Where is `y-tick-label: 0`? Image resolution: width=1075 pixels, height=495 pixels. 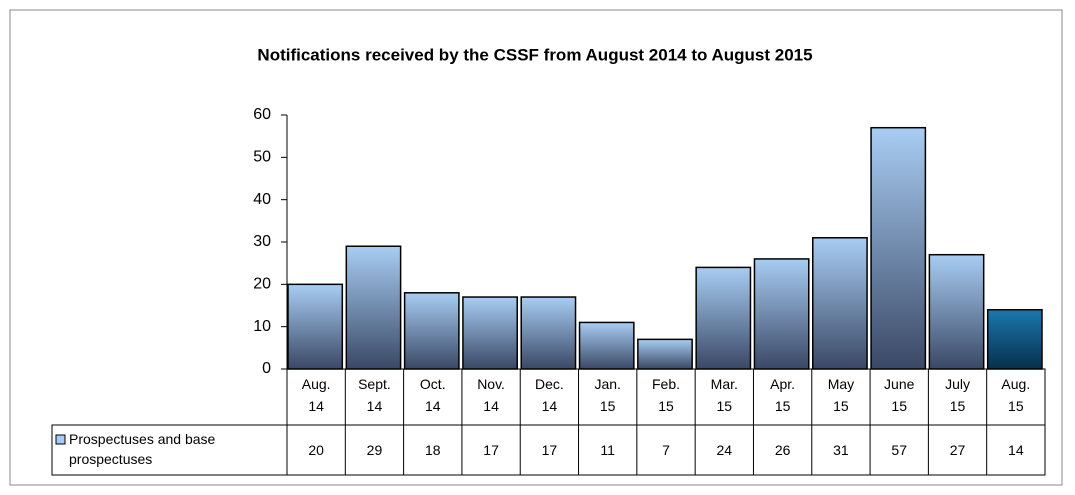 y-tick-label: 0 is located at coordinates (266, 368).